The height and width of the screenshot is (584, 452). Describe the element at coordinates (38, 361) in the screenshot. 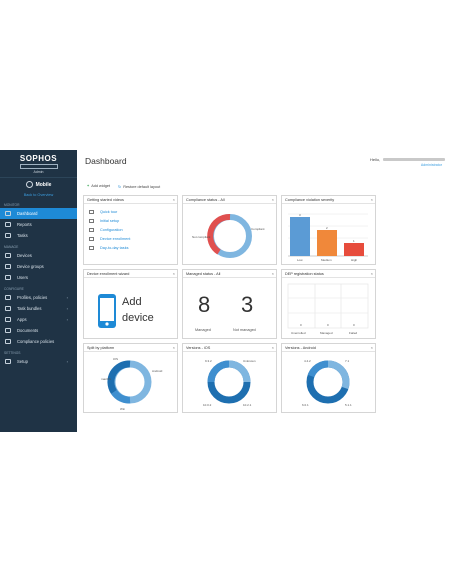

I see `sidebar-item-setup: Setup ›` at that location.